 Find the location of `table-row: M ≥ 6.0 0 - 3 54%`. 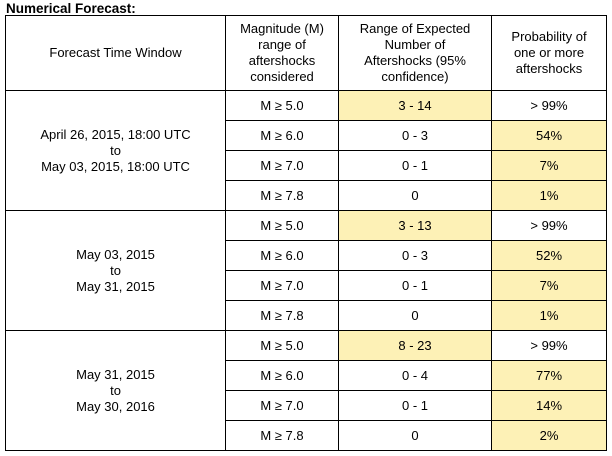

table-row: M ≥ 6.0 0 - 3 54% is located at coordinates (306, 135).